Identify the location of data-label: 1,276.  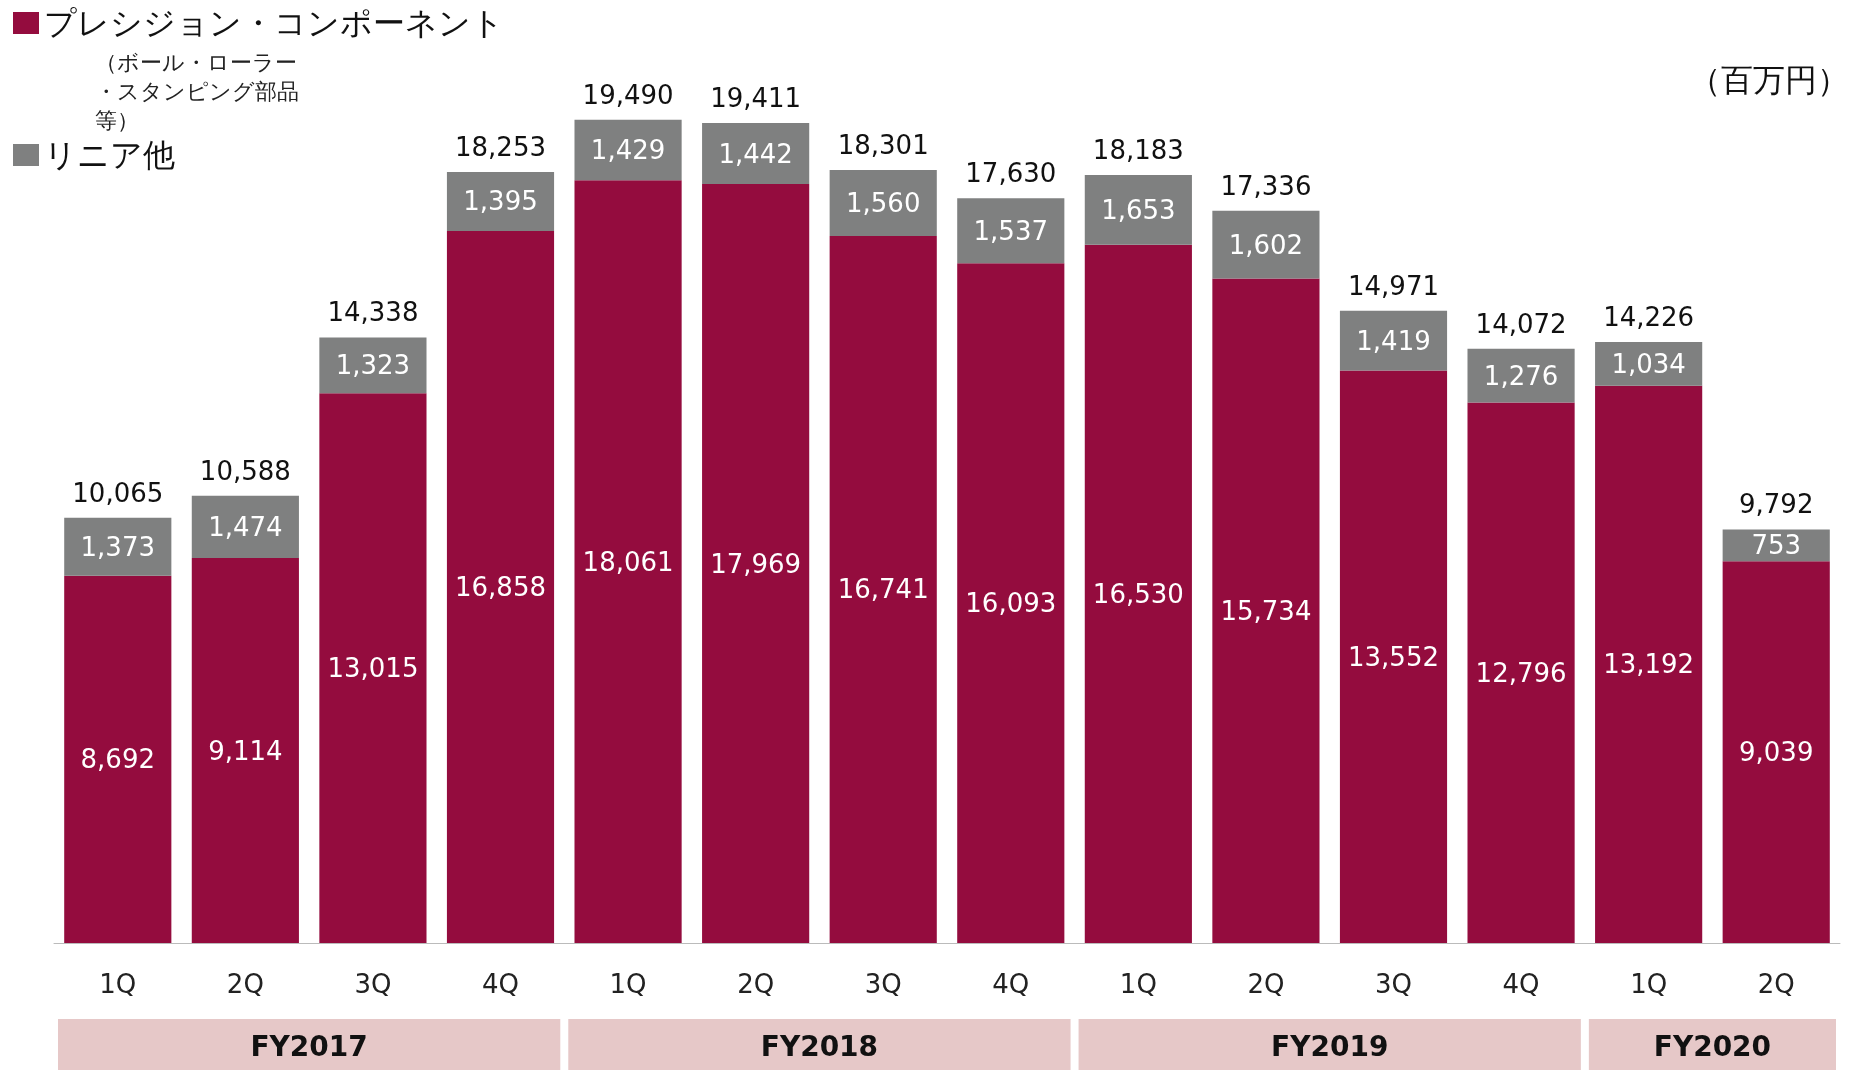
(1521, 375).